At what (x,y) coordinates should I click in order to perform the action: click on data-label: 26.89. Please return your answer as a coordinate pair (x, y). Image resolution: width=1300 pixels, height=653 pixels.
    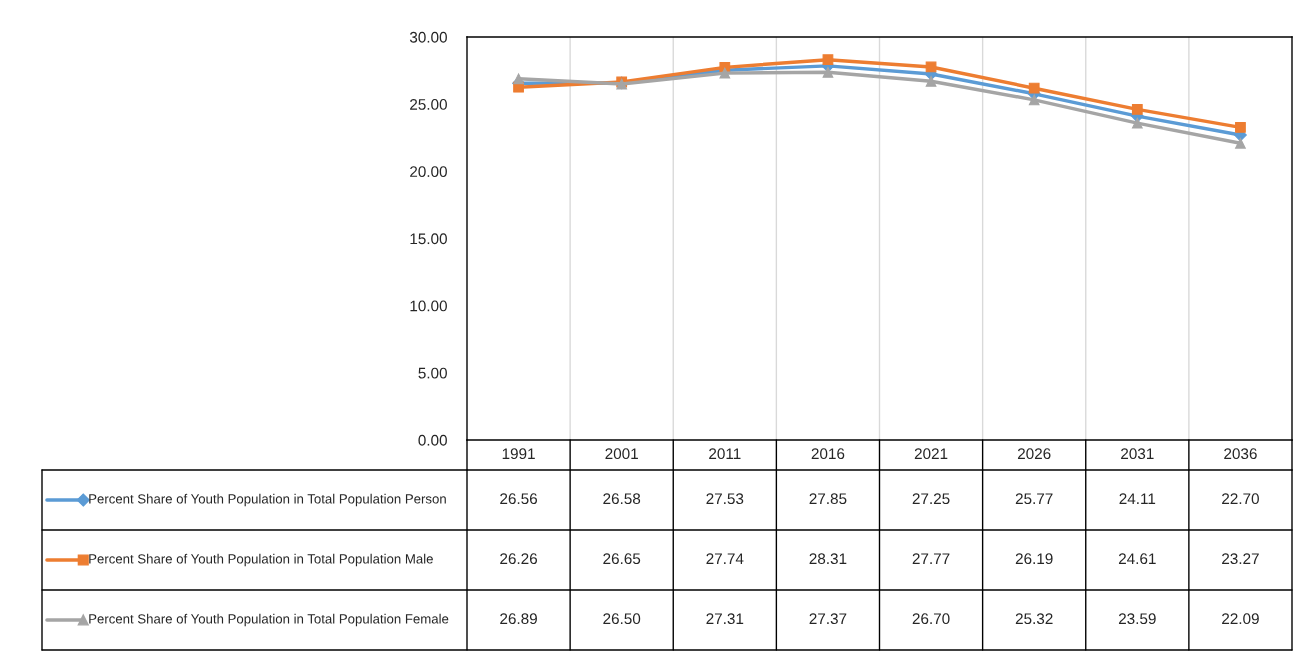
    Looking at the image, I should click on (518, 619).